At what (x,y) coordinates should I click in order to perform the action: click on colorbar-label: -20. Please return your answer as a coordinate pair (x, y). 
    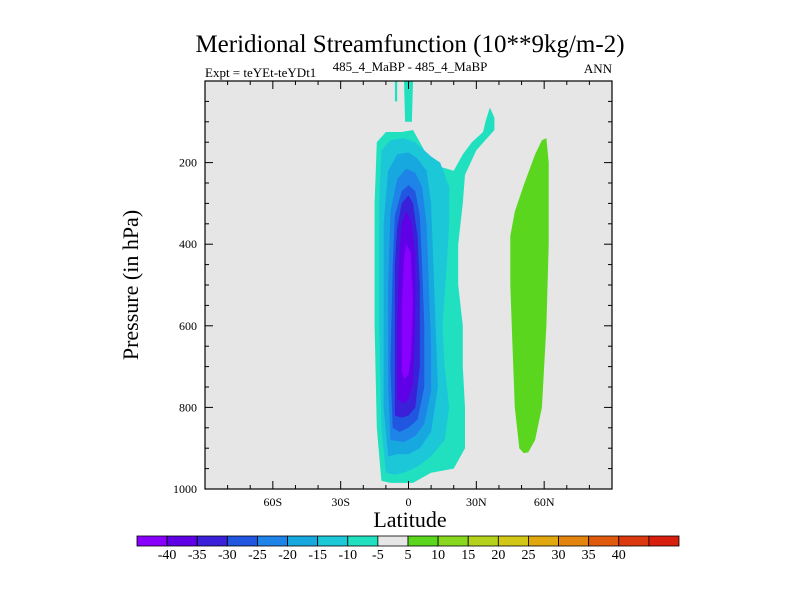
    Looking at the image, I should click on (287, 555).